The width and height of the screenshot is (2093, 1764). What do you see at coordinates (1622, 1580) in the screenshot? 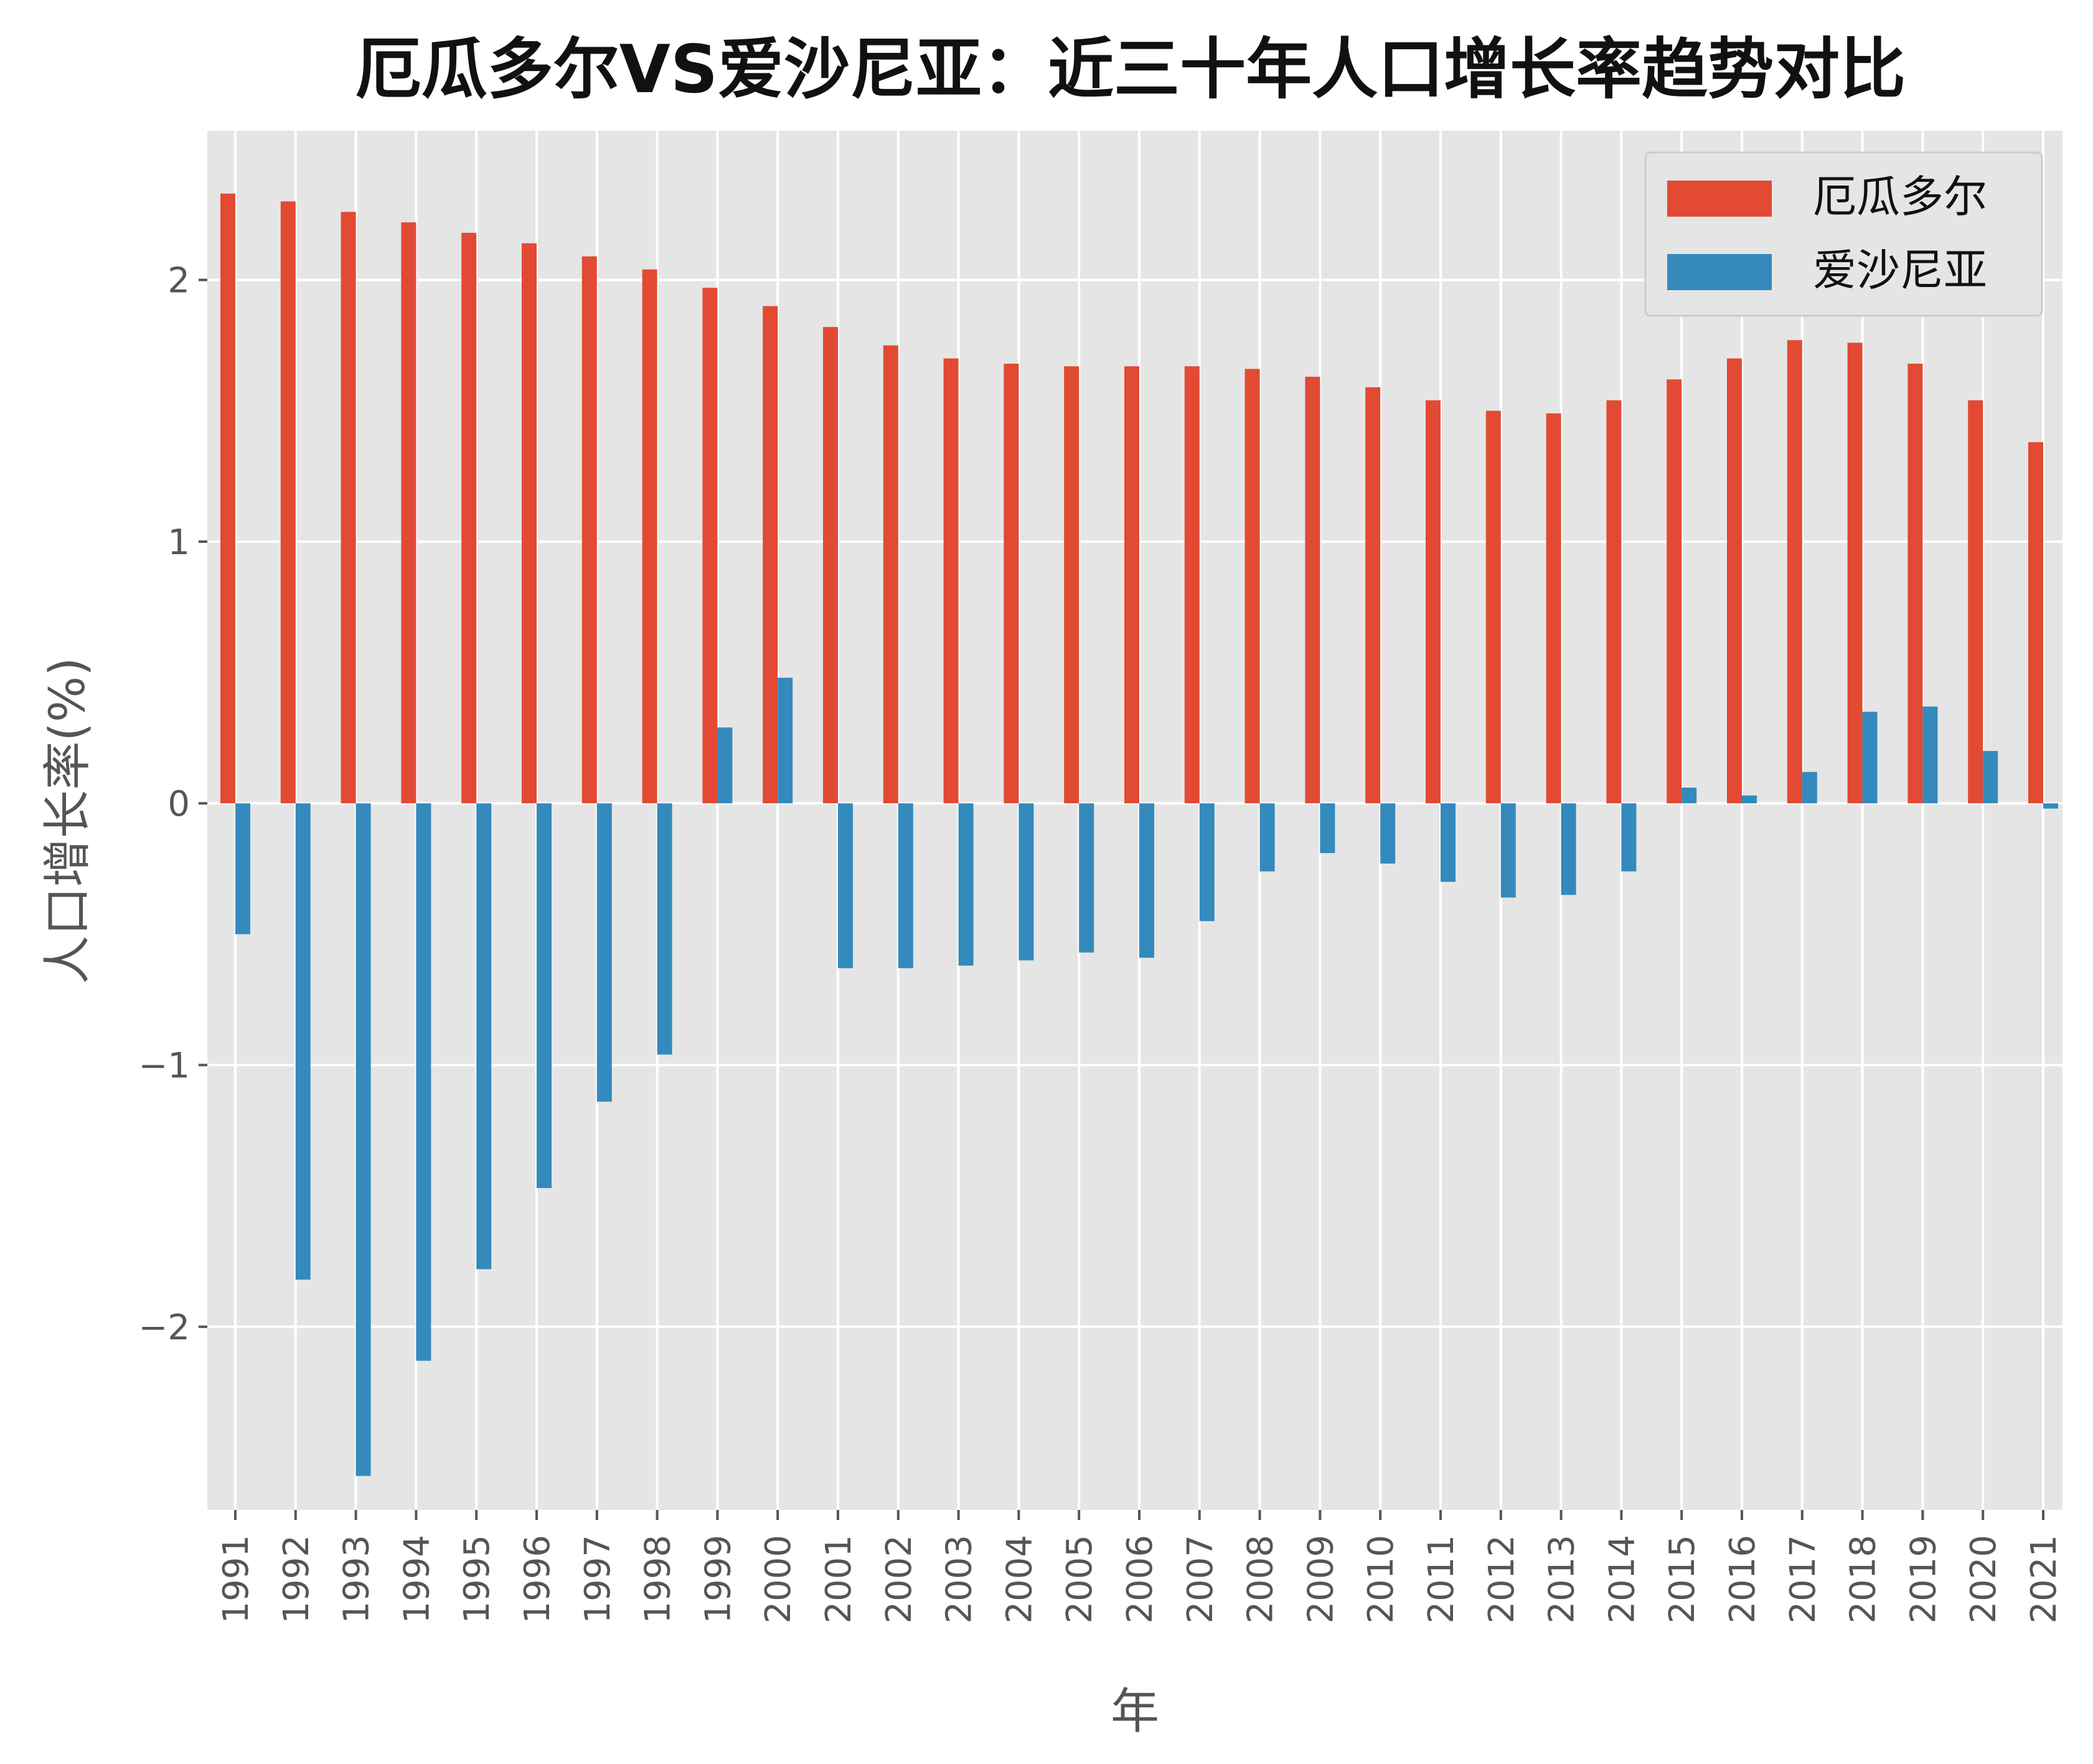
I see `x-tick-label: 2014` at bounding box center [1622, 1580].